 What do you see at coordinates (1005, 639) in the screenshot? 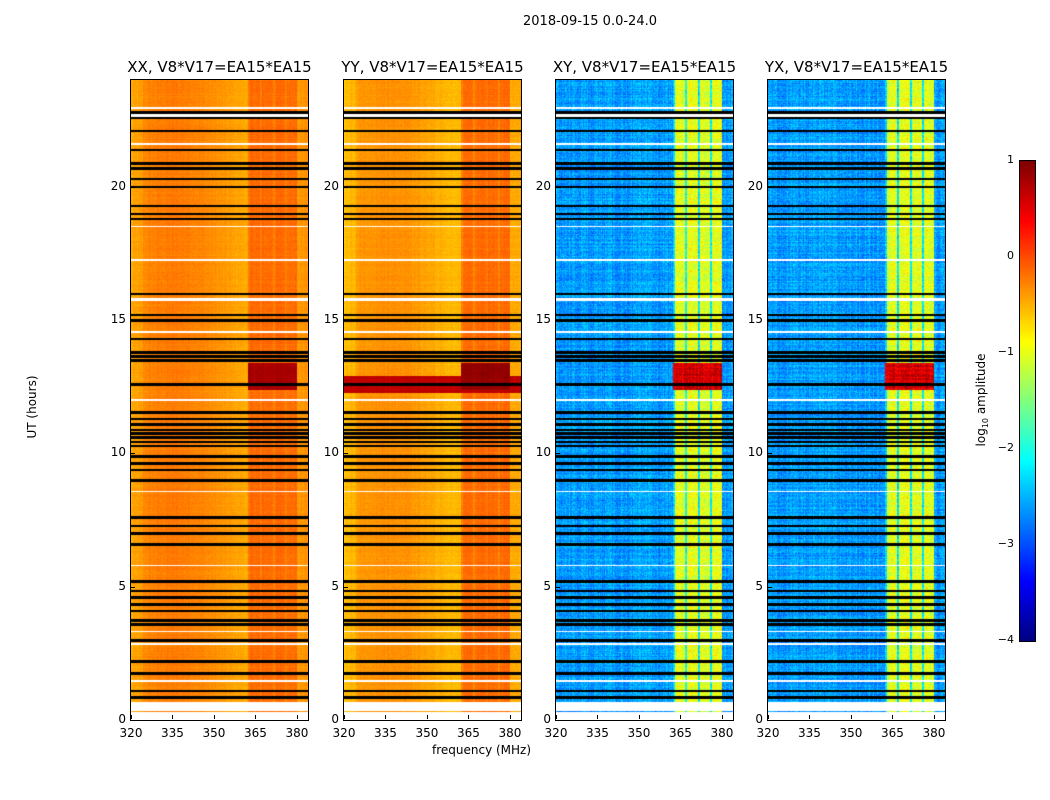
I see `colorbar-tick-label: −4` at bounding box center [1005, 639].